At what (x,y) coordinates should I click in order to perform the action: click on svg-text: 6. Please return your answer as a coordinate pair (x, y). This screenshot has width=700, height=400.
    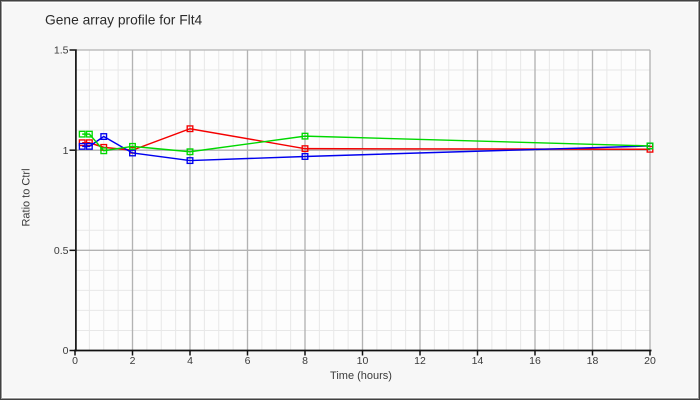
    Looking at the image, I should click on (248, 361).